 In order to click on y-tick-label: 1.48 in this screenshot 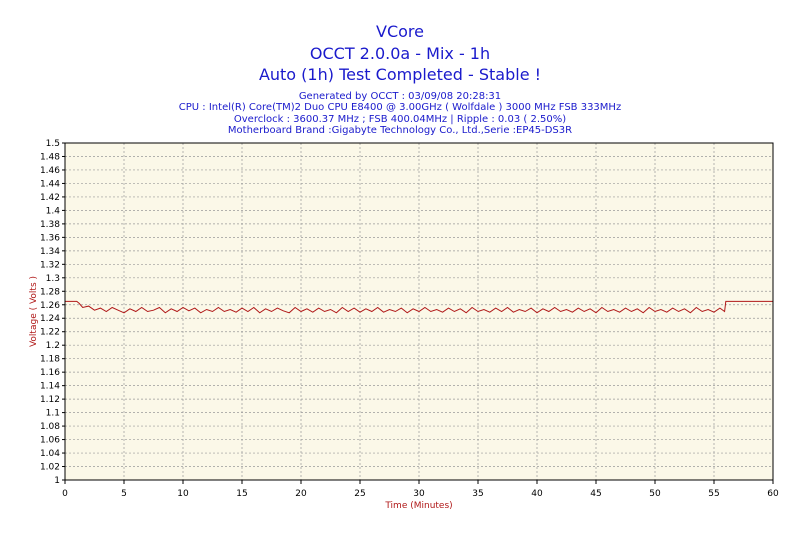, I will do `click(50, 157)`.